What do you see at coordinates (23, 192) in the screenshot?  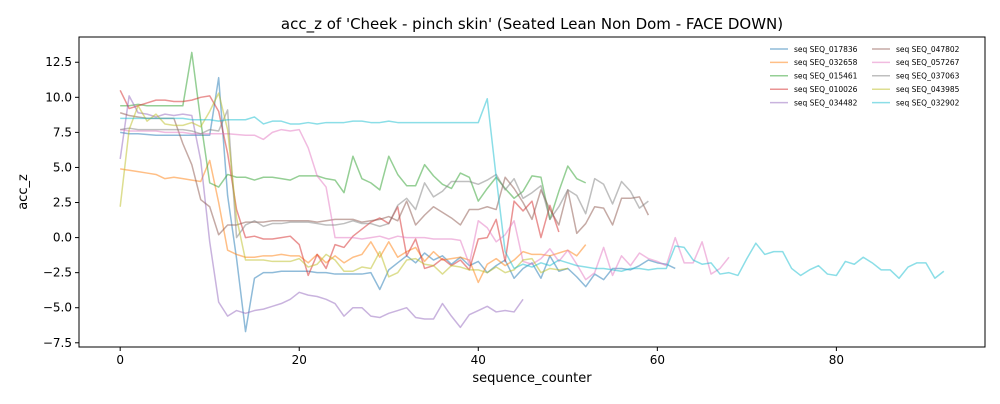 I see `y-axis-title: acc_z` at bounding box center [23, 192].